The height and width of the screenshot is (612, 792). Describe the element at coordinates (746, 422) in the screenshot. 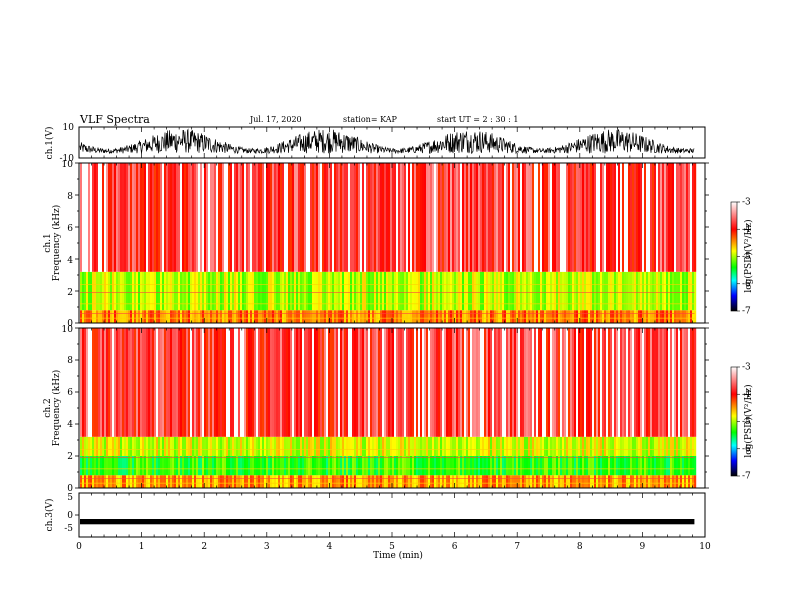

I see `ch2-colorbar-tick-label: -5` at that location.